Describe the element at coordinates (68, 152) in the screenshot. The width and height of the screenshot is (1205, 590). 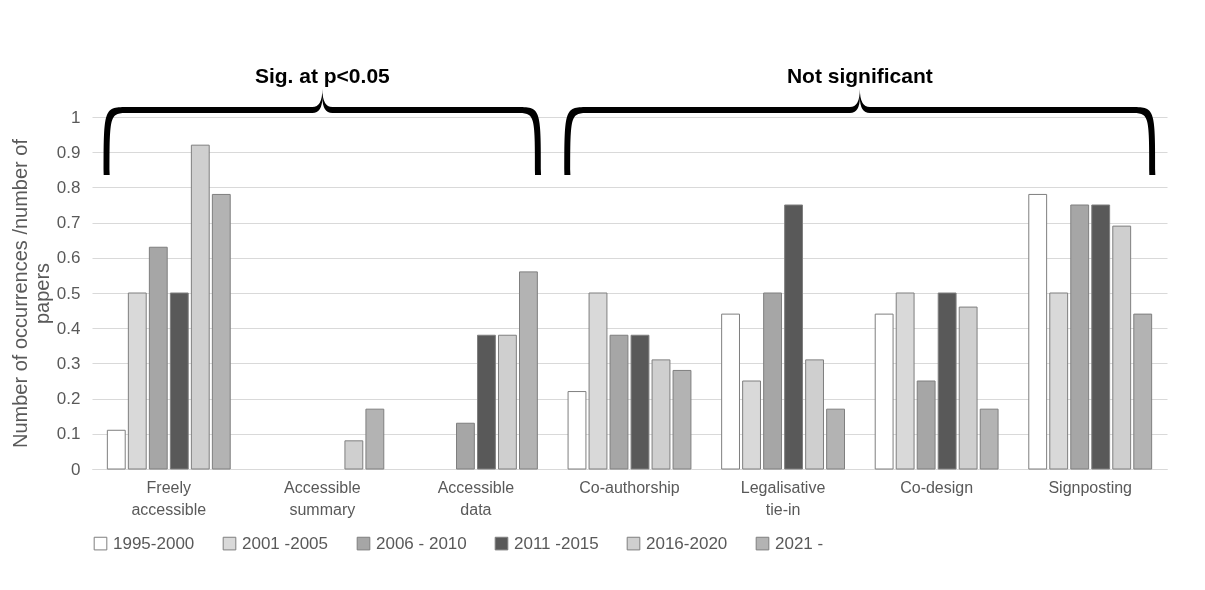
I see `y-tick-label: 0.9` at that location.